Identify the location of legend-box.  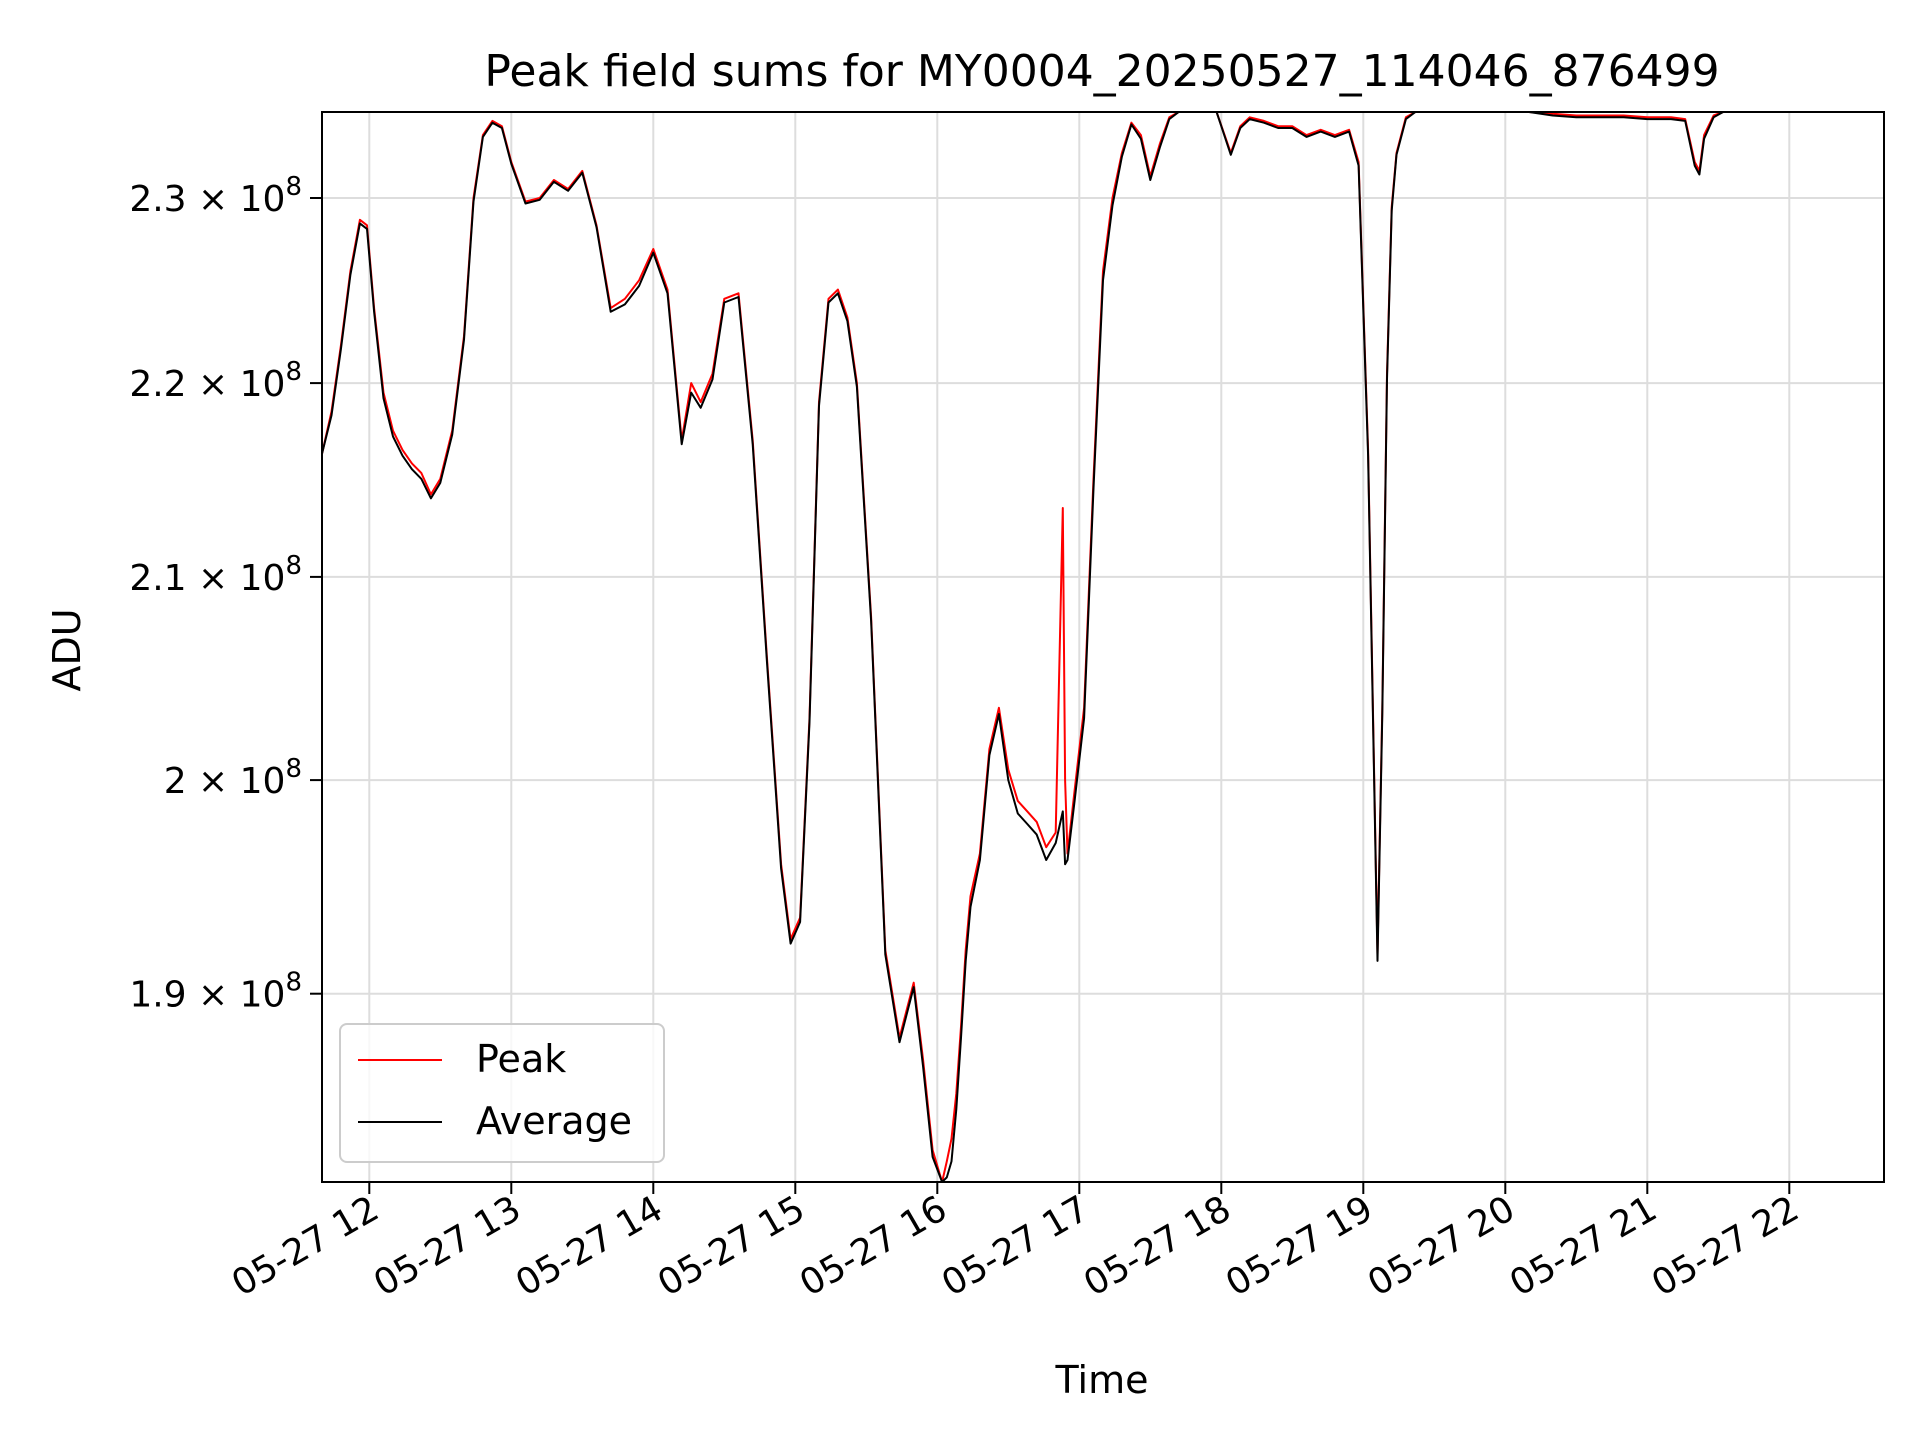
(502, 1093).